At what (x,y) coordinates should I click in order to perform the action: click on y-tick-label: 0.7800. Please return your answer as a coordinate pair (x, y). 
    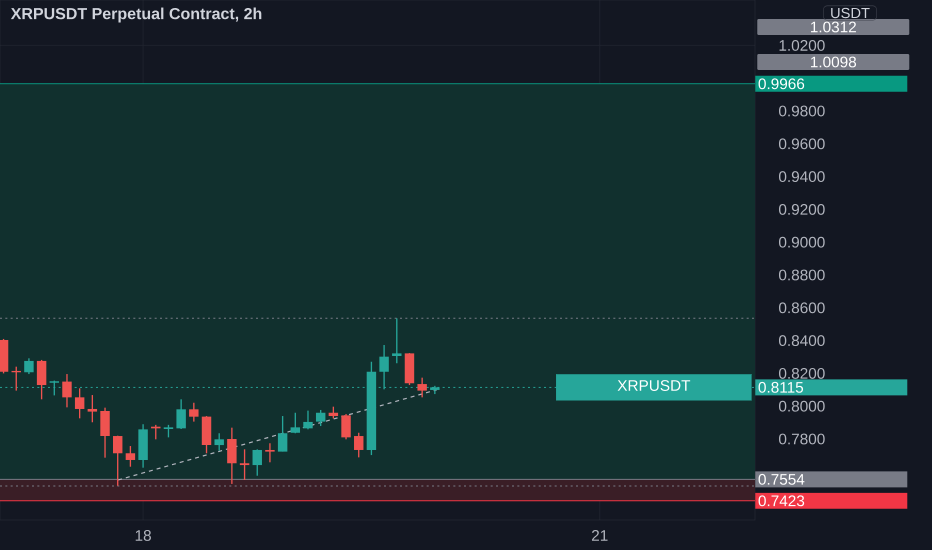
    Looking at the image, I should click on (801, 439).